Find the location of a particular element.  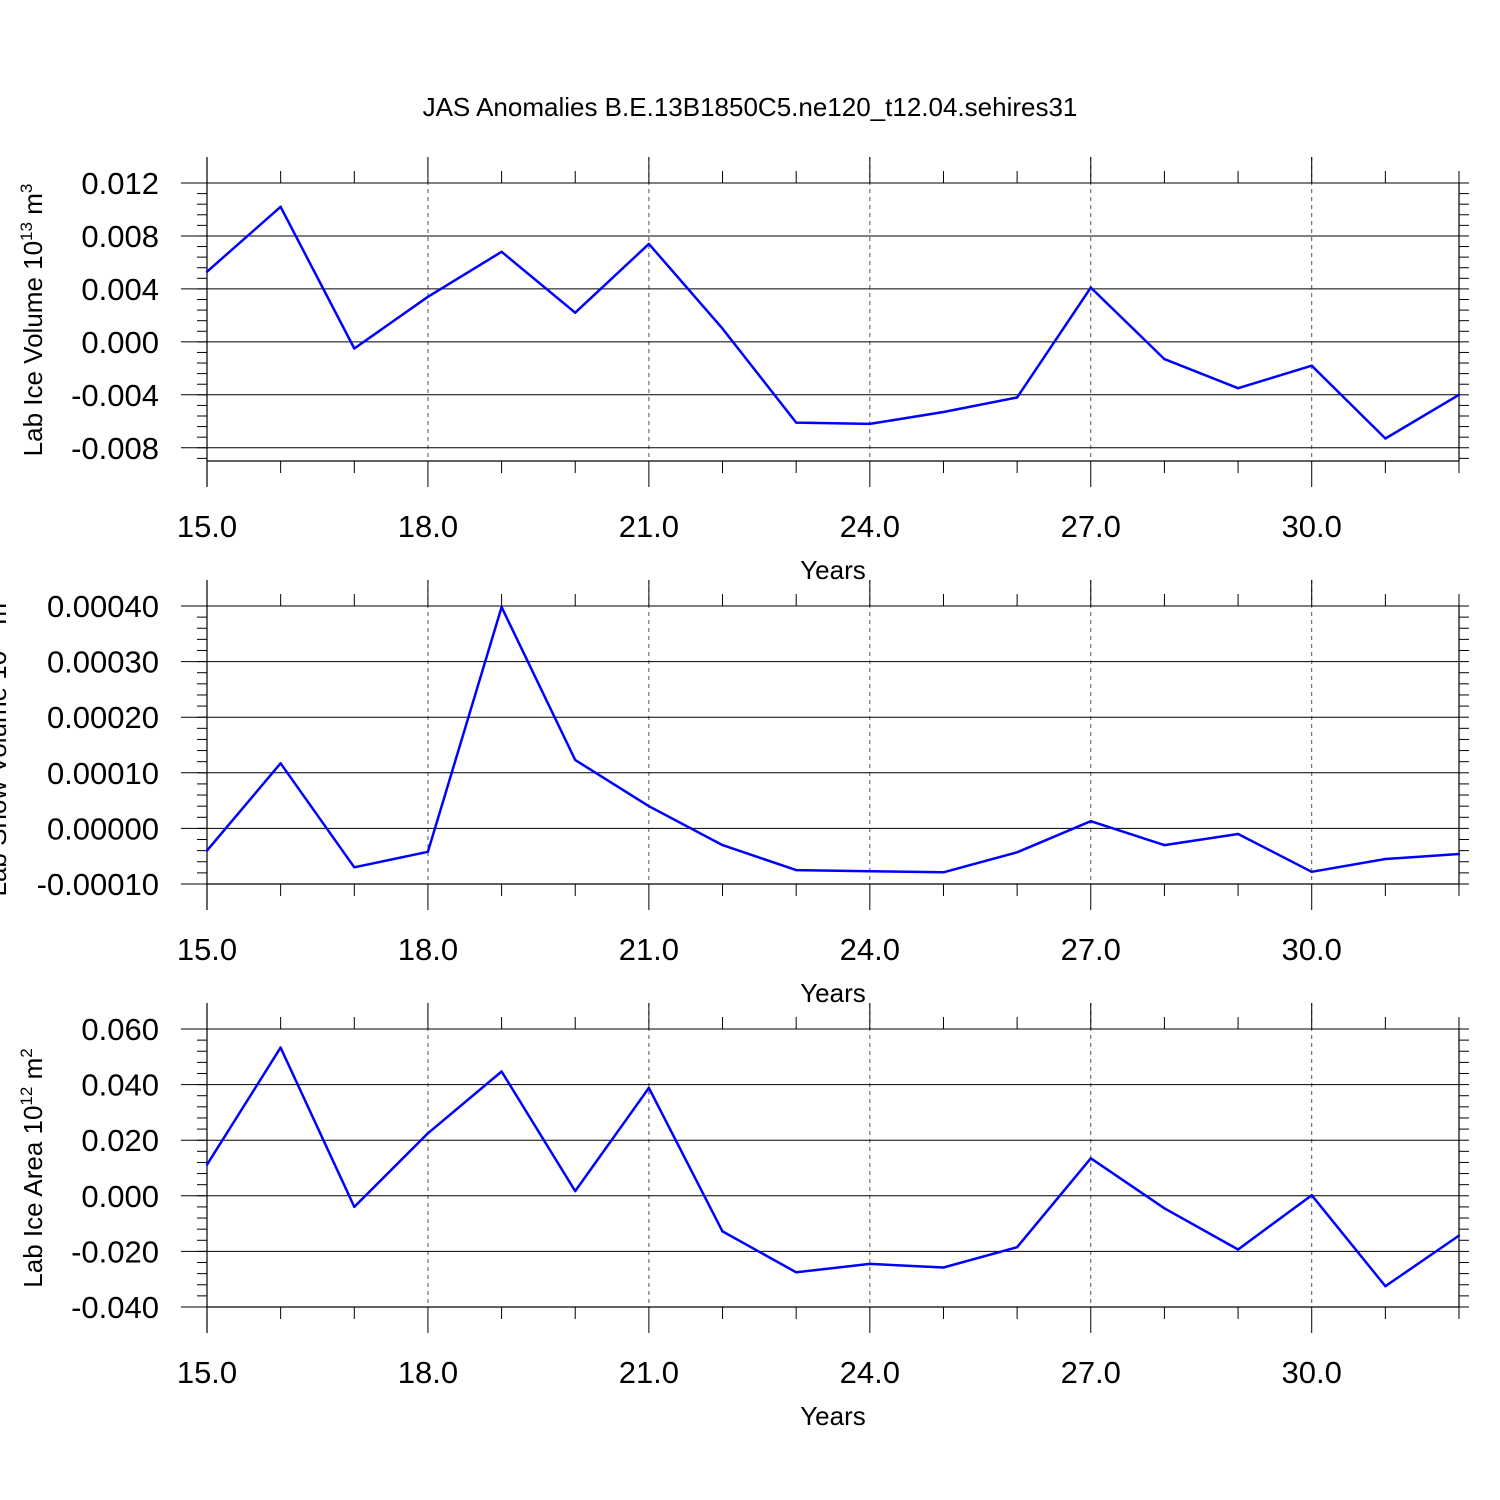

y-tick-label: 0.008 is located at coordinates (120, 236).